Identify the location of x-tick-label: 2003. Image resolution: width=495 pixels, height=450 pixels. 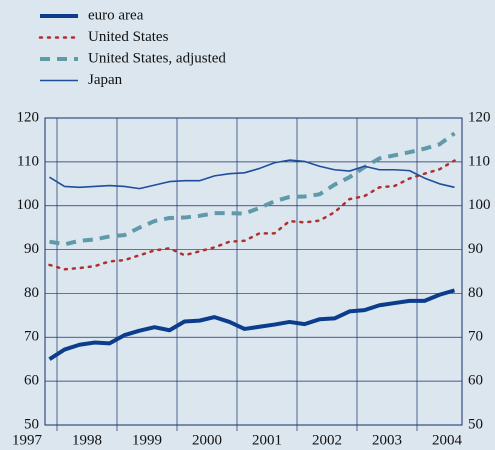
(387, 440).